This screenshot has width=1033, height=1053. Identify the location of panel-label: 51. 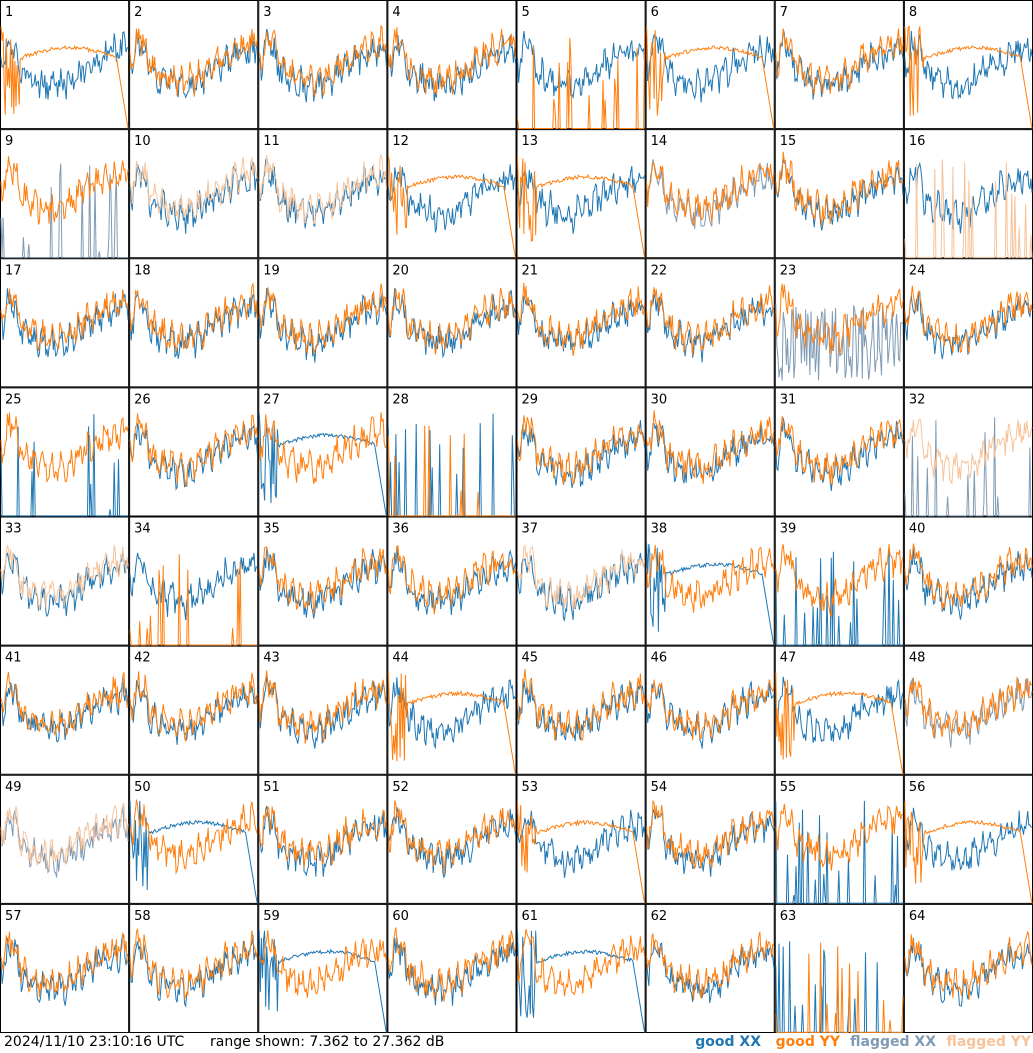
(271, 787).